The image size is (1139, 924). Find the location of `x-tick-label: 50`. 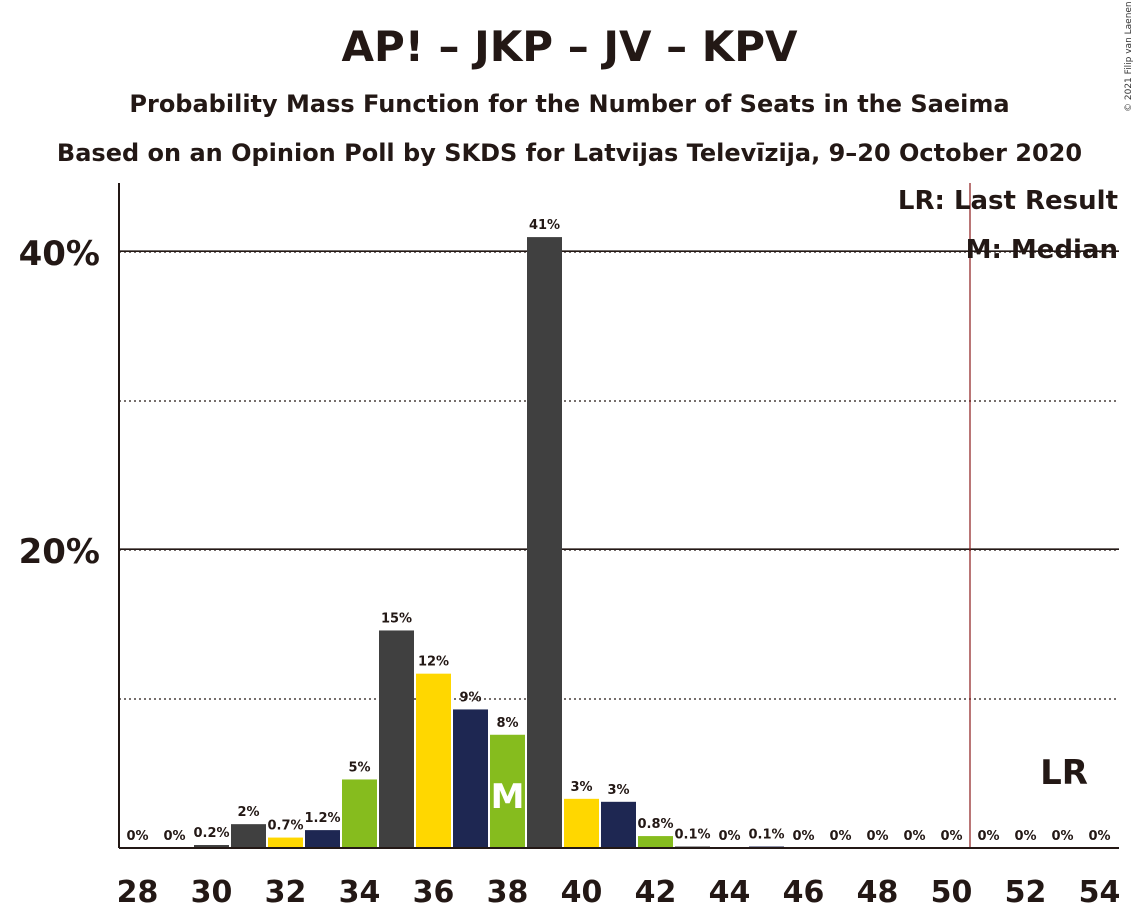

x-tick-label: 50 is located at coordinates (952, 892).